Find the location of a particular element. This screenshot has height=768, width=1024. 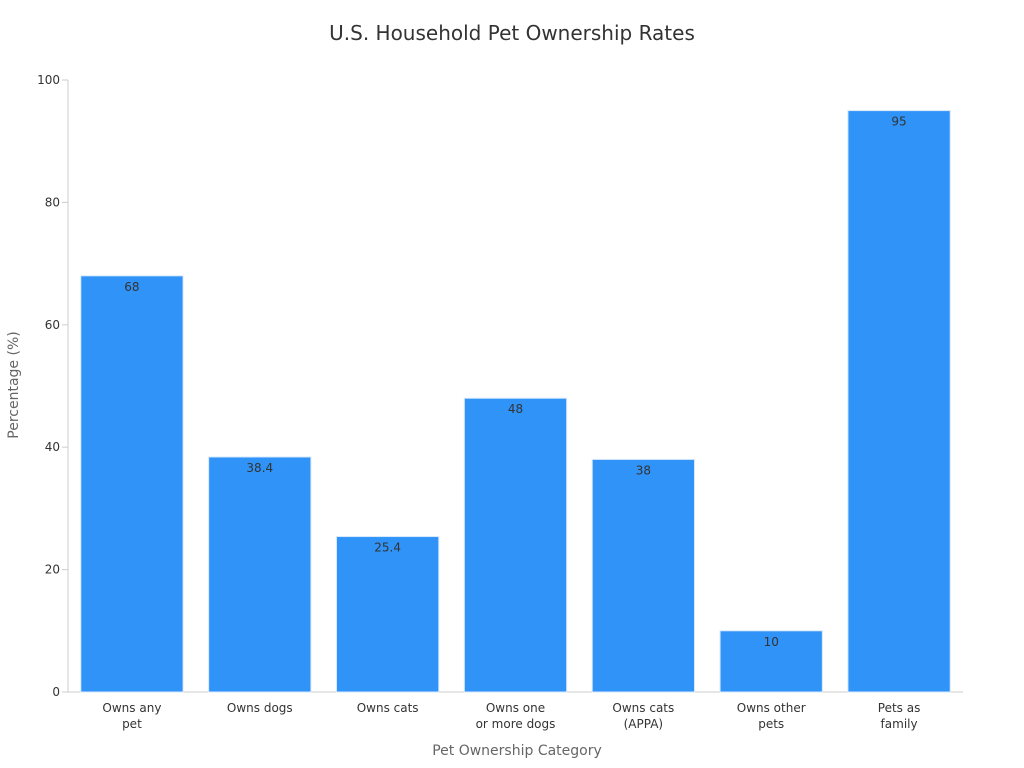

y-tick-label: 20 is located at coordinates (52, 570).